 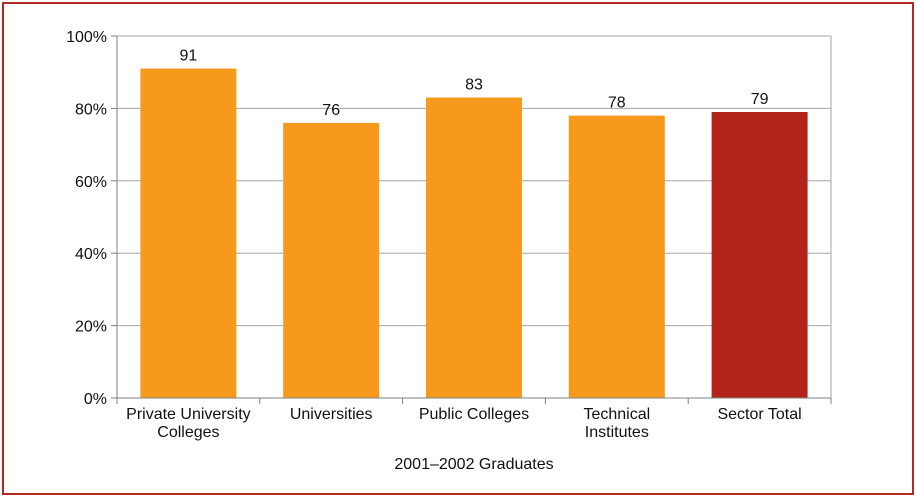 What do you see at coordinates (759, 414) in the screenshot?
I see `category-label: Sector Total` at bounding box center [759, 414].